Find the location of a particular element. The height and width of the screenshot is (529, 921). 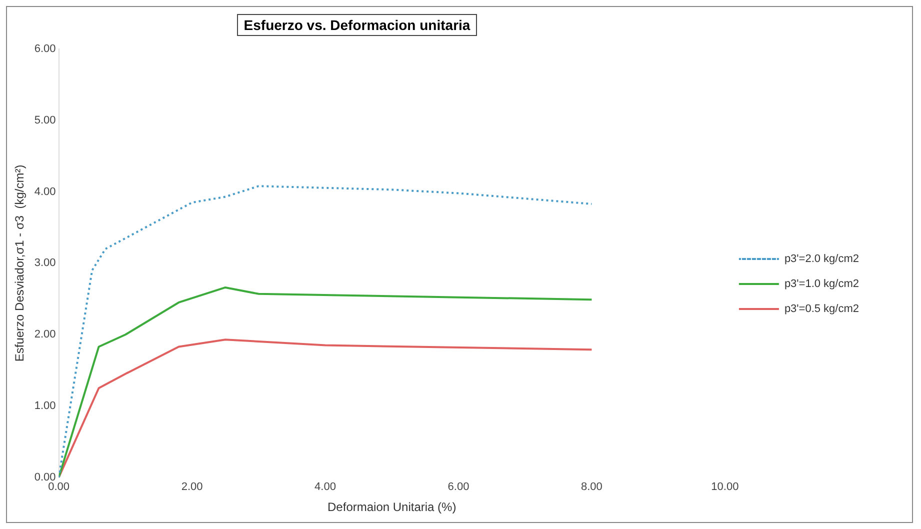

chart-title: Esfuerzo vs. Deformacion unitaria is located at coordinates (357, 25).